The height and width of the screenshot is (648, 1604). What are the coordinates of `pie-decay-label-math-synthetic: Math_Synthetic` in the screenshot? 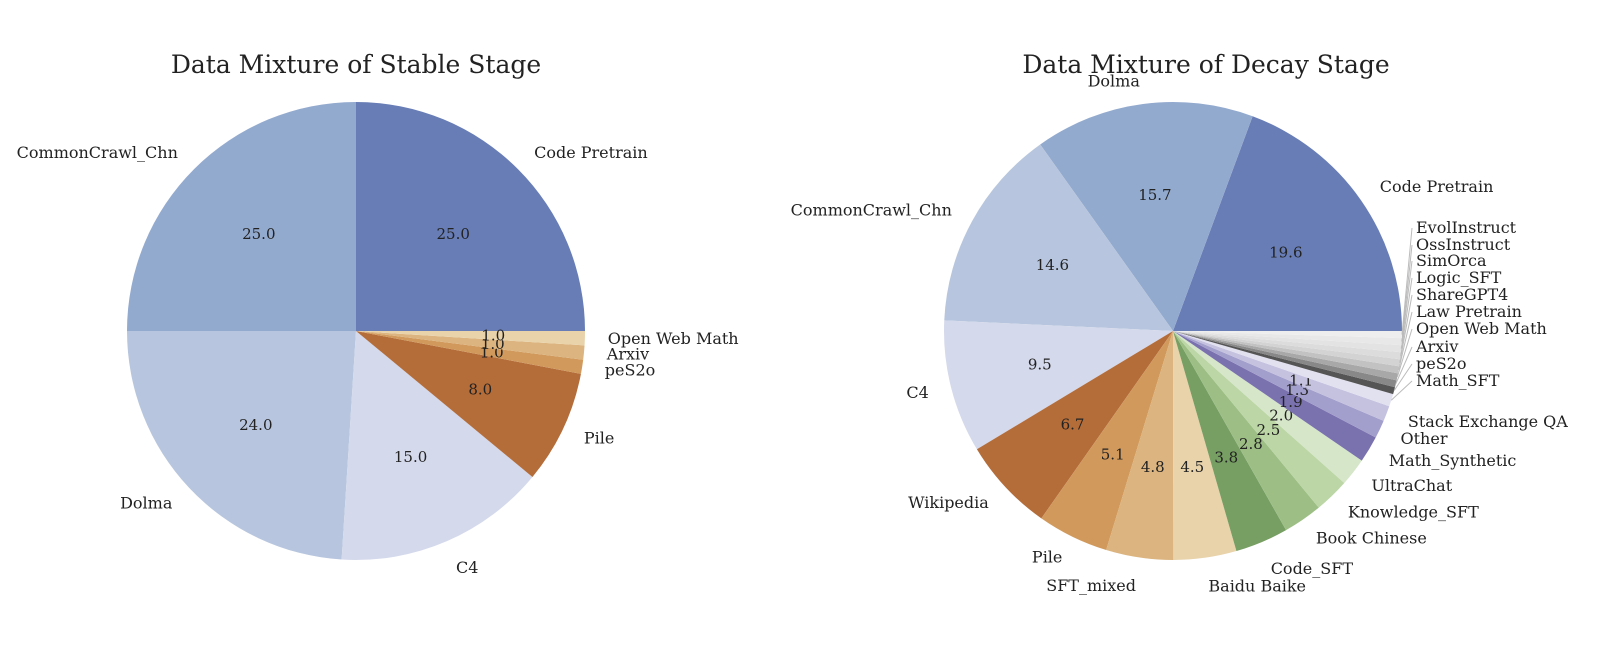 It's located at (1453, 460).